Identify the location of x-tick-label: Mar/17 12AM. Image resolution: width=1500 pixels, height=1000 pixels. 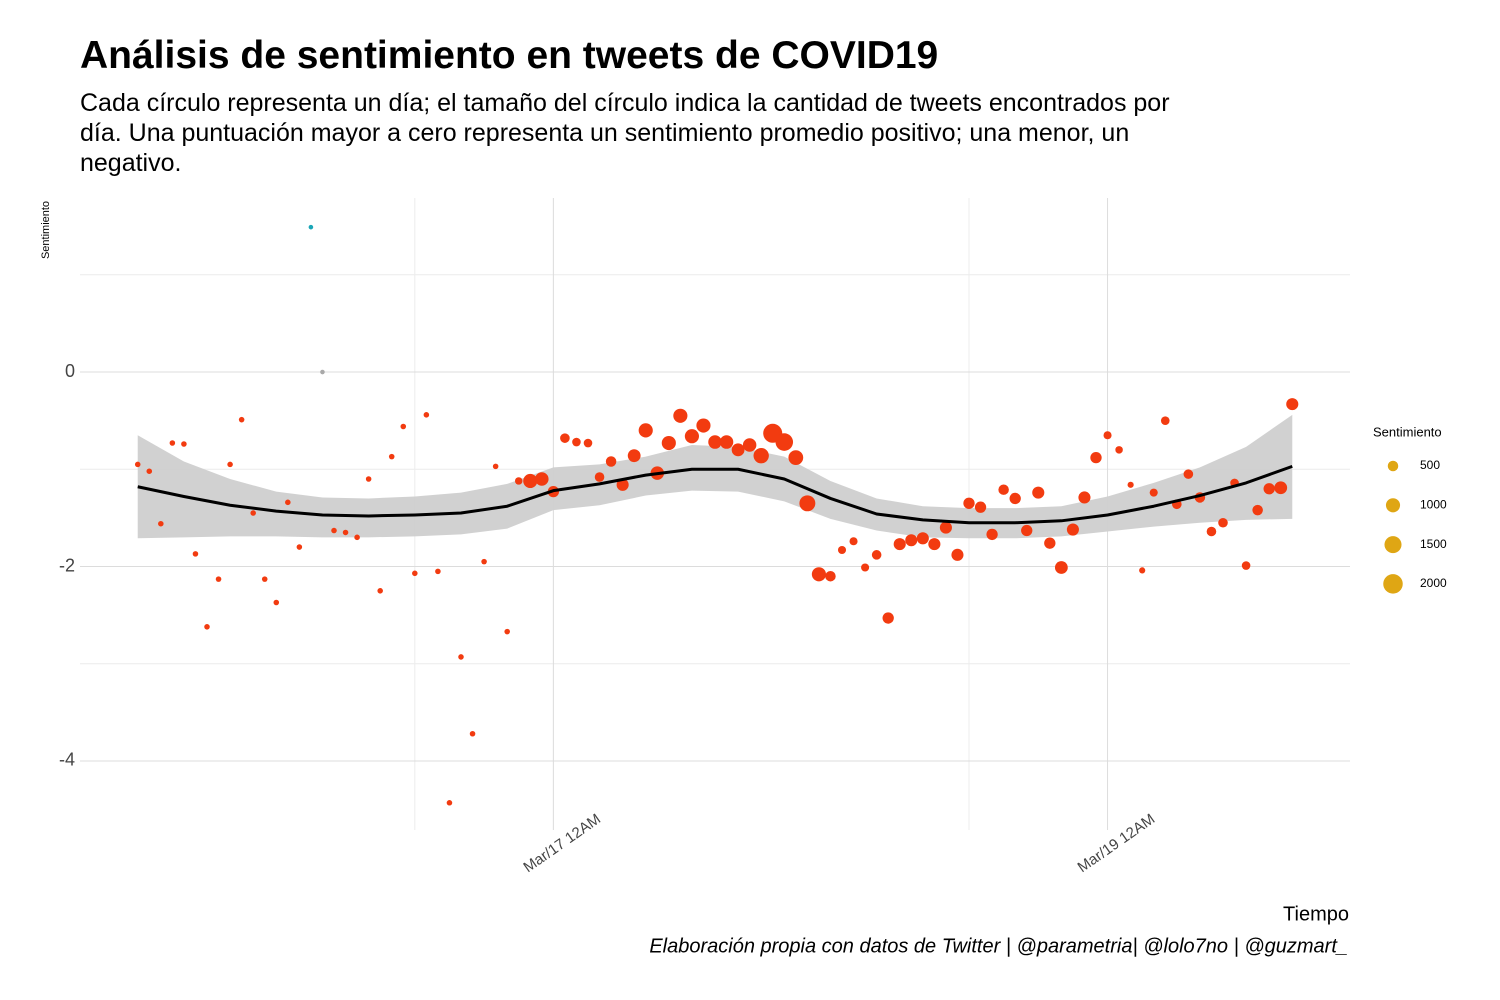
(562, 844).